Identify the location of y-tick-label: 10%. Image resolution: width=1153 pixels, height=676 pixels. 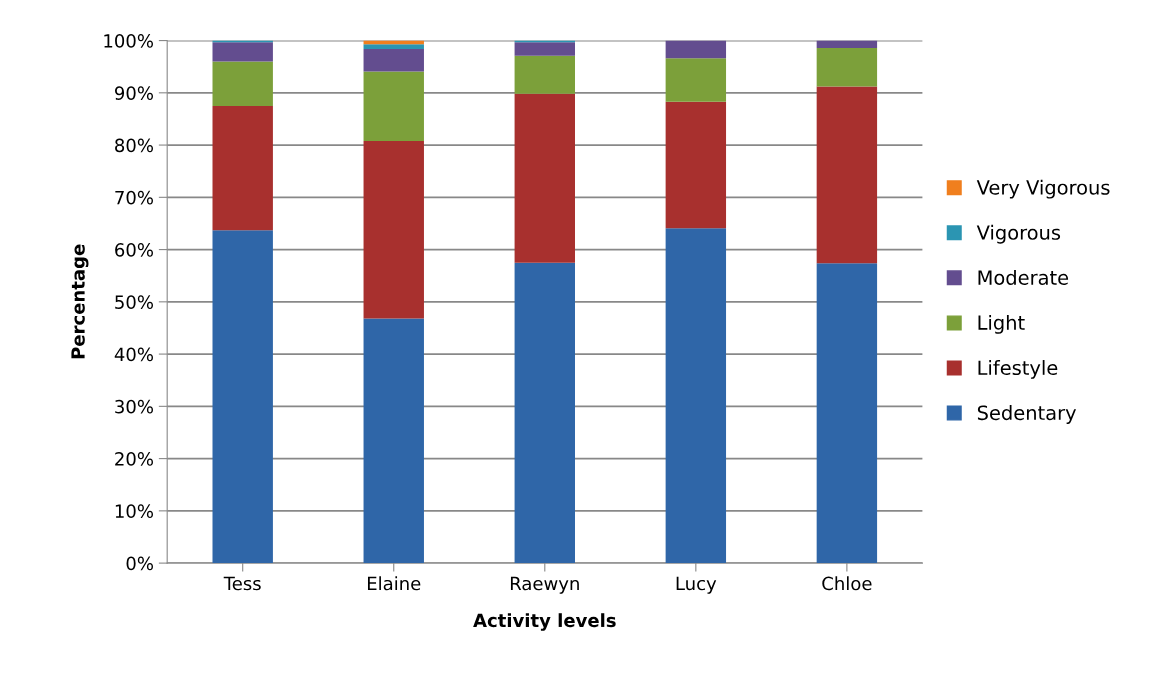
(134, 511).